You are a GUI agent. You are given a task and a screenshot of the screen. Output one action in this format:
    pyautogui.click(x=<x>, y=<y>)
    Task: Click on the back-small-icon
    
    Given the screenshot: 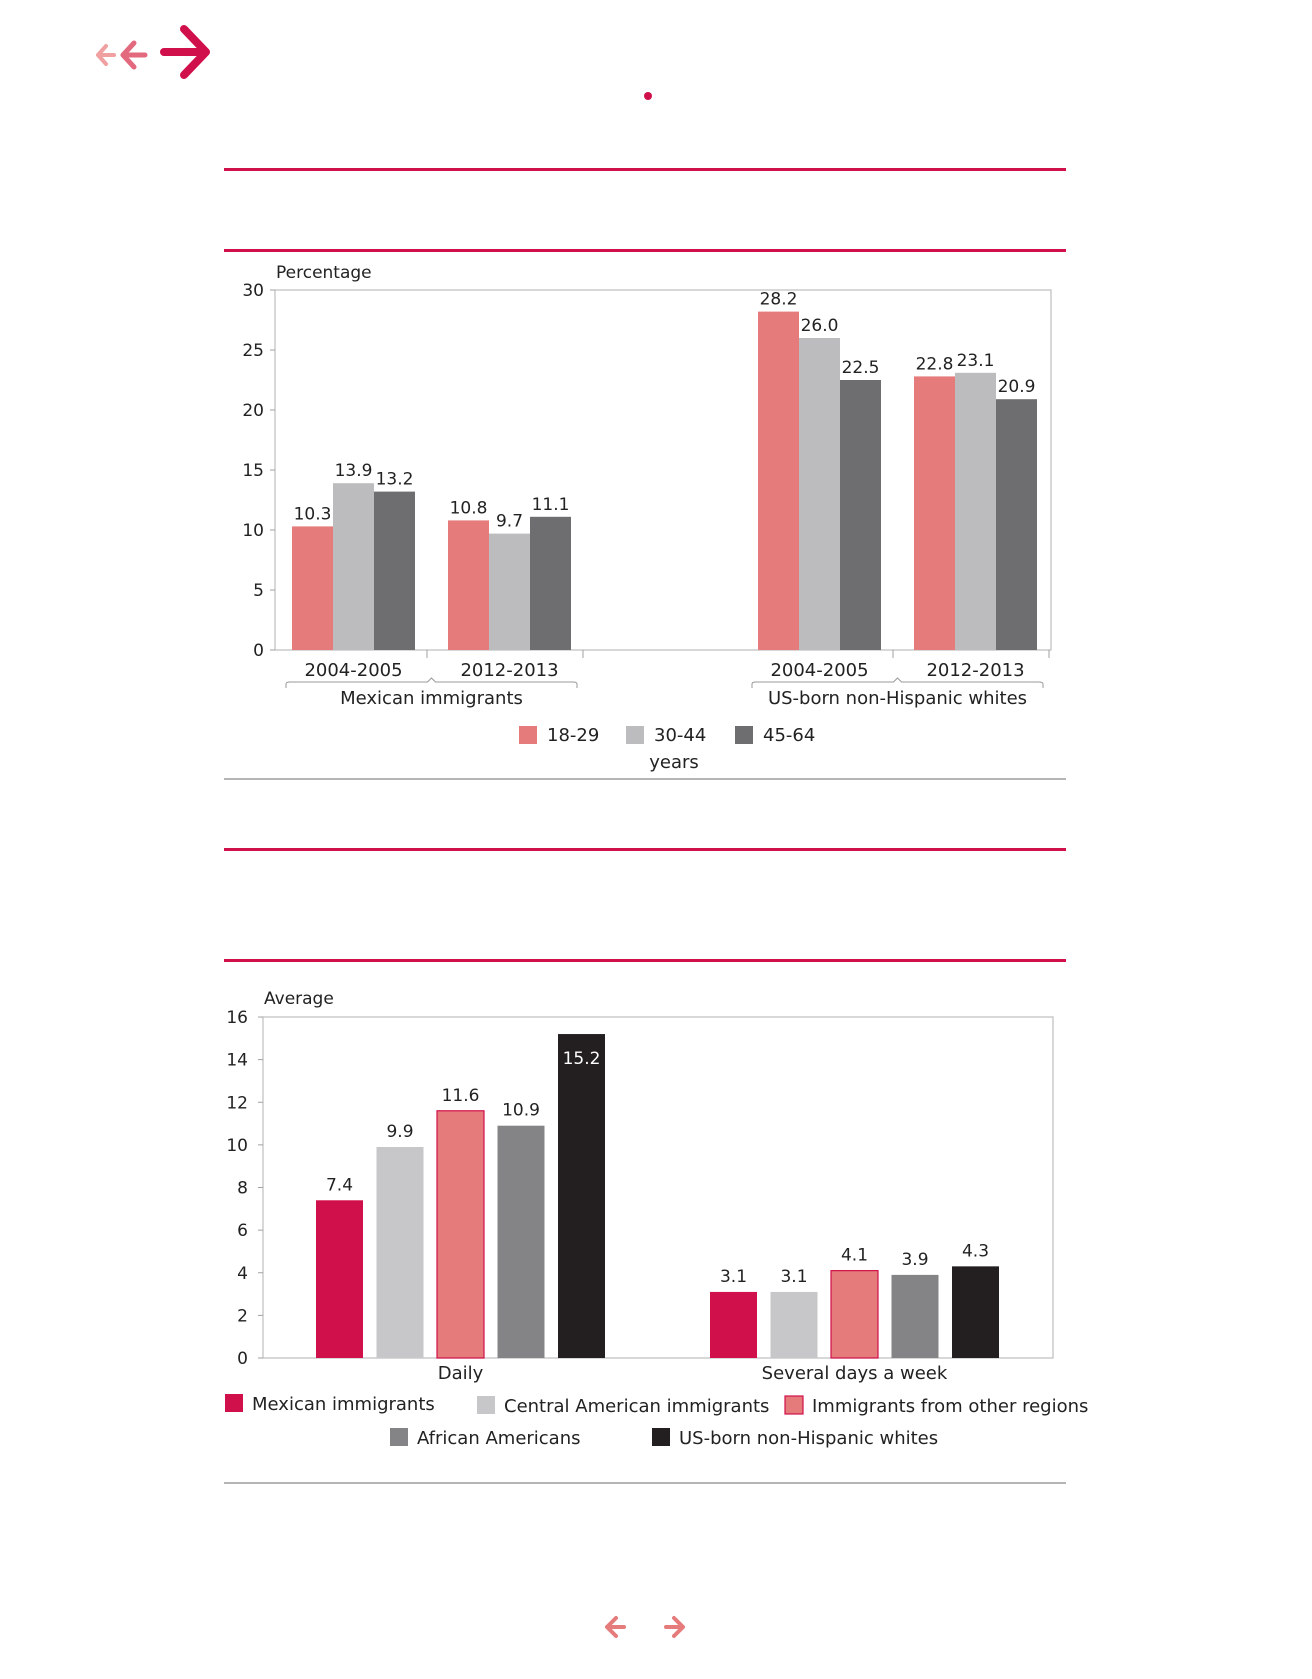 What is the action you would take?
    pyautogui.click(x=104, y=55)
    